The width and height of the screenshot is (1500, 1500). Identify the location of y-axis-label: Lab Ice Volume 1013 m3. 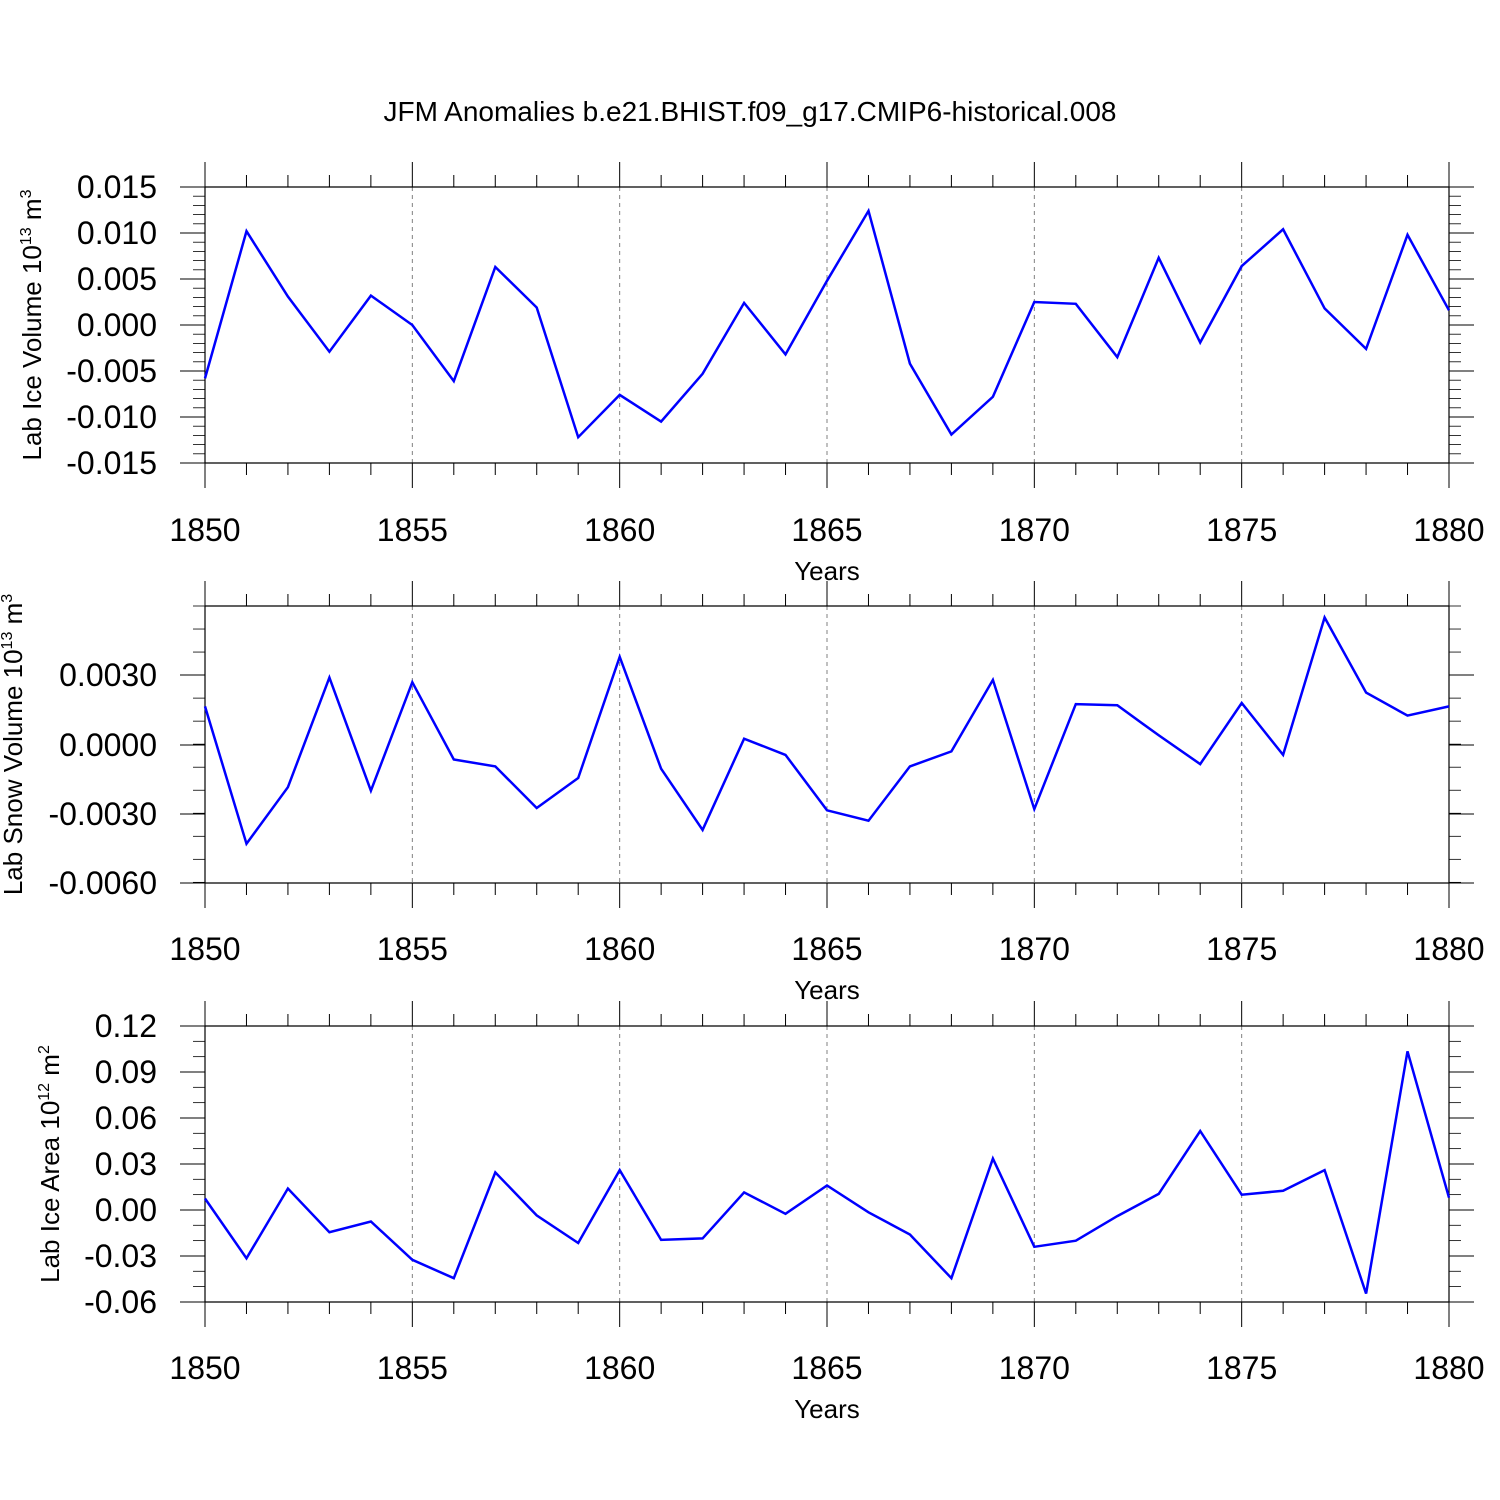
(32, 324).